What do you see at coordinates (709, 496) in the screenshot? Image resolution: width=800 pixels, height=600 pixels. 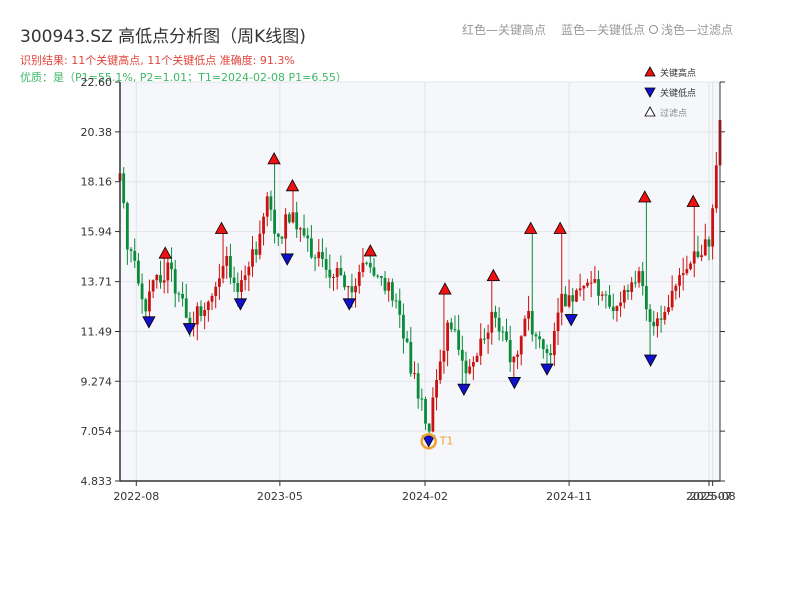 I see `x-tick-label: 2025-07` at bounding box center [709, 496].